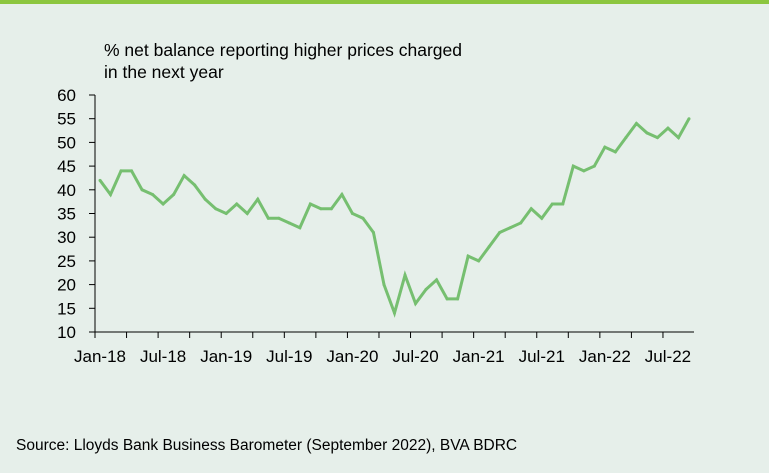 The height and width of the screenshot is (473, 769). Describe the element at coordinates (542, 356) in the screenshot. I see `x-tick-label: Jul-21` at that location.